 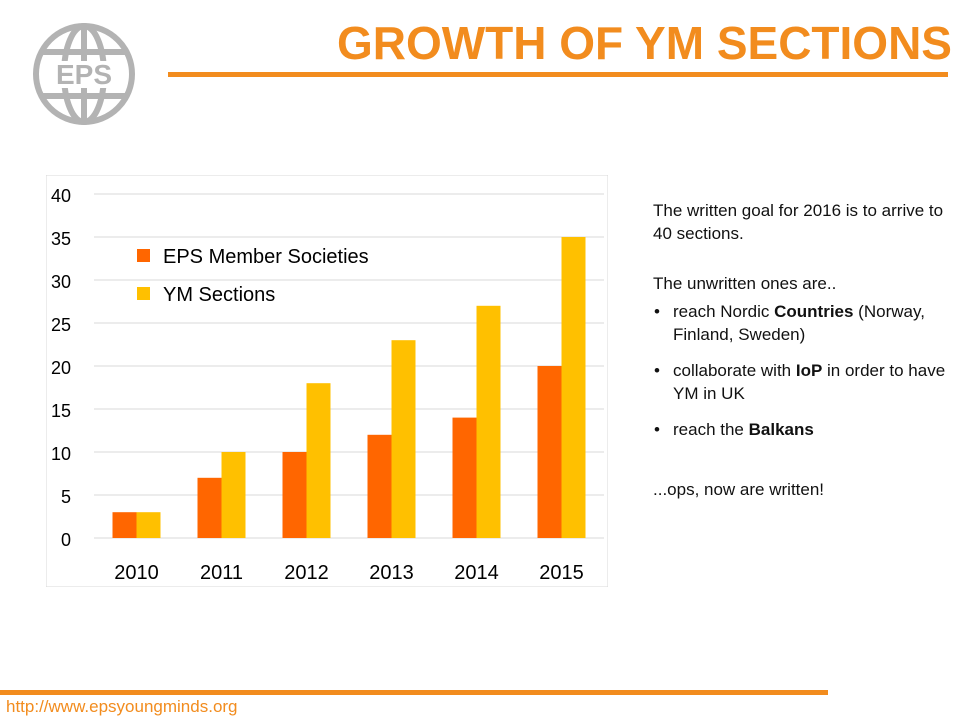 What do you see at coordinates (136, 573) in the screenshot?
I see `x-tick-label: 2010` at bounding box center [136, 573].